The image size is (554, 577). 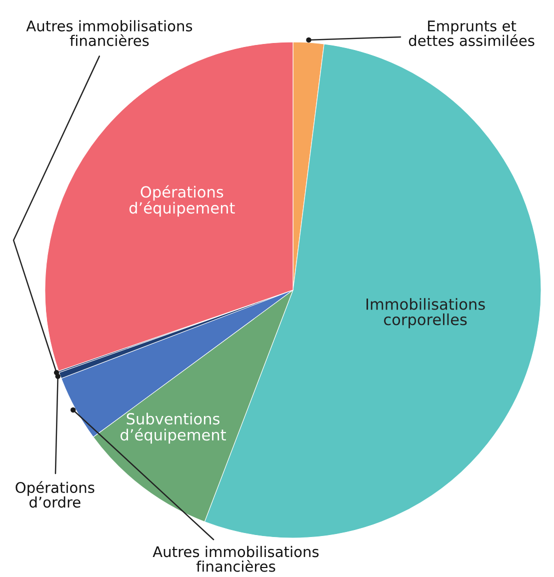 I want to click on slice-label: Opérations d’équipement, so click(x=182, y=201).